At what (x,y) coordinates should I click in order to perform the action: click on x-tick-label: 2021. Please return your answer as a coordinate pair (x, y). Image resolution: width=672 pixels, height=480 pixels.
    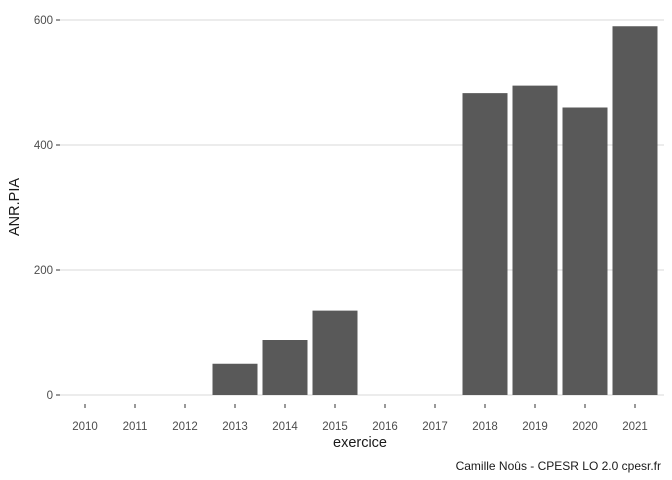
    Looking at the image, I should click on (635, 427).